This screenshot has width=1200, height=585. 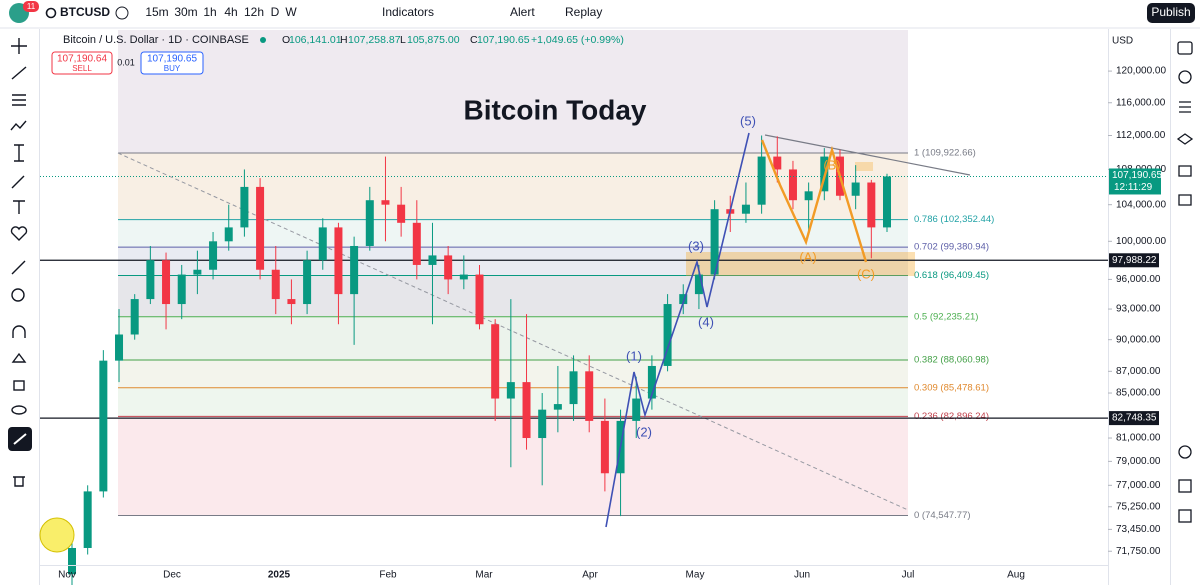 What do you see at coordinates (254, 12) in the screenshot?
I see `interval-button: 12h` at bounding box center [254, 12].